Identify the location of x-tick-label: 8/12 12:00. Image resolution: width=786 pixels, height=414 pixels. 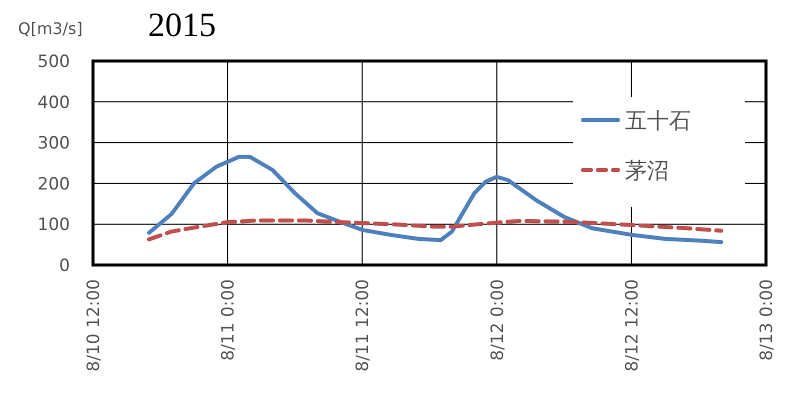
(632, 325).